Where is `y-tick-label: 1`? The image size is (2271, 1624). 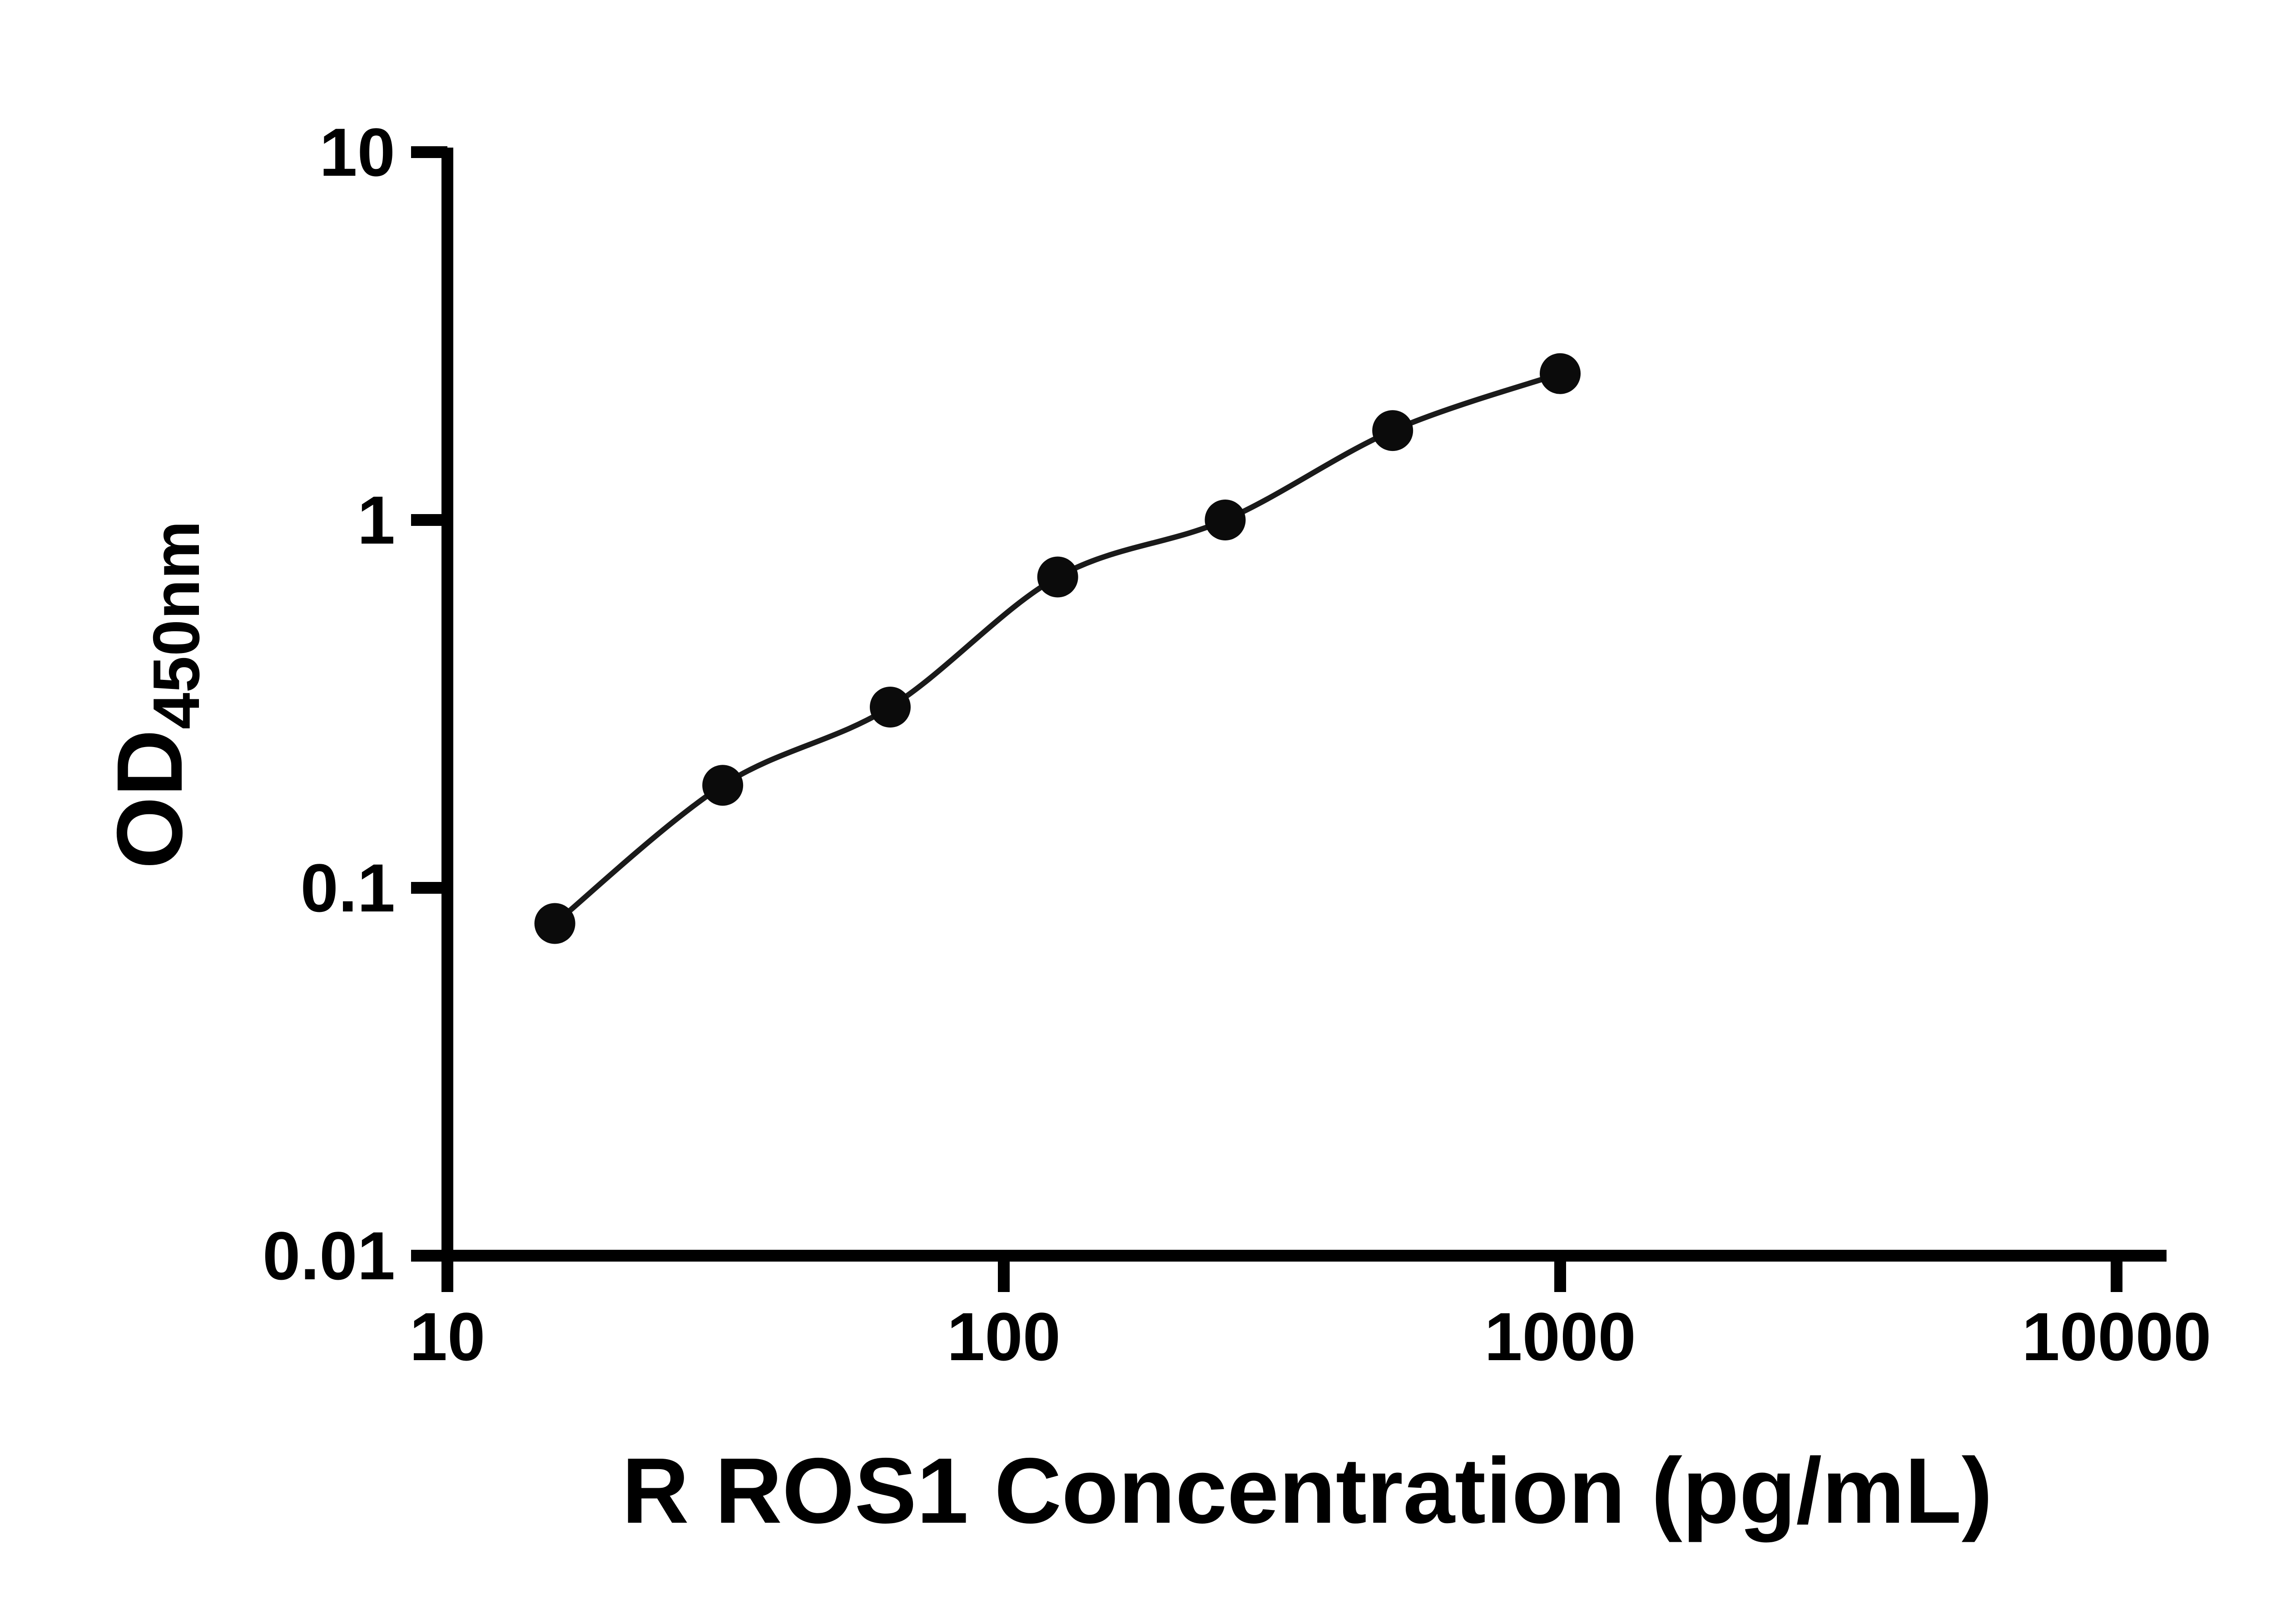
y-tick-label: 1 is located at coordinates (376, 520).